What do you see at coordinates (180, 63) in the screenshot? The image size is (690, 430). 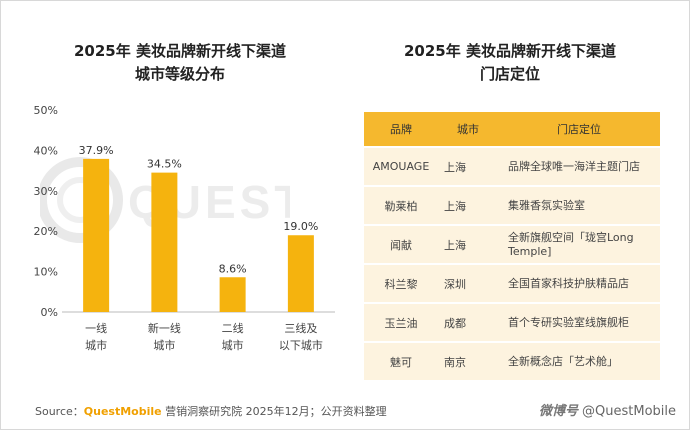 I see `chart-title: 2025年 美妆品牌新开线下渠道 城市等级分布` at bounding box center [180, 63].